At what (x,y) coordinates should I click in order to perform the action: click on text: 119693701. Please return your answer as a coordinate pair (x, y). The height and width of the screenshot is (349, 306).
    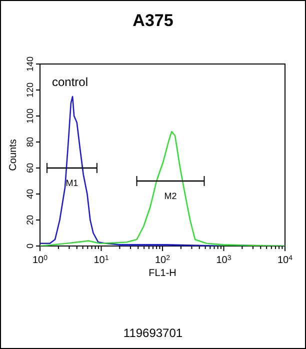
    Looking at the image, I should click on (153, 333).